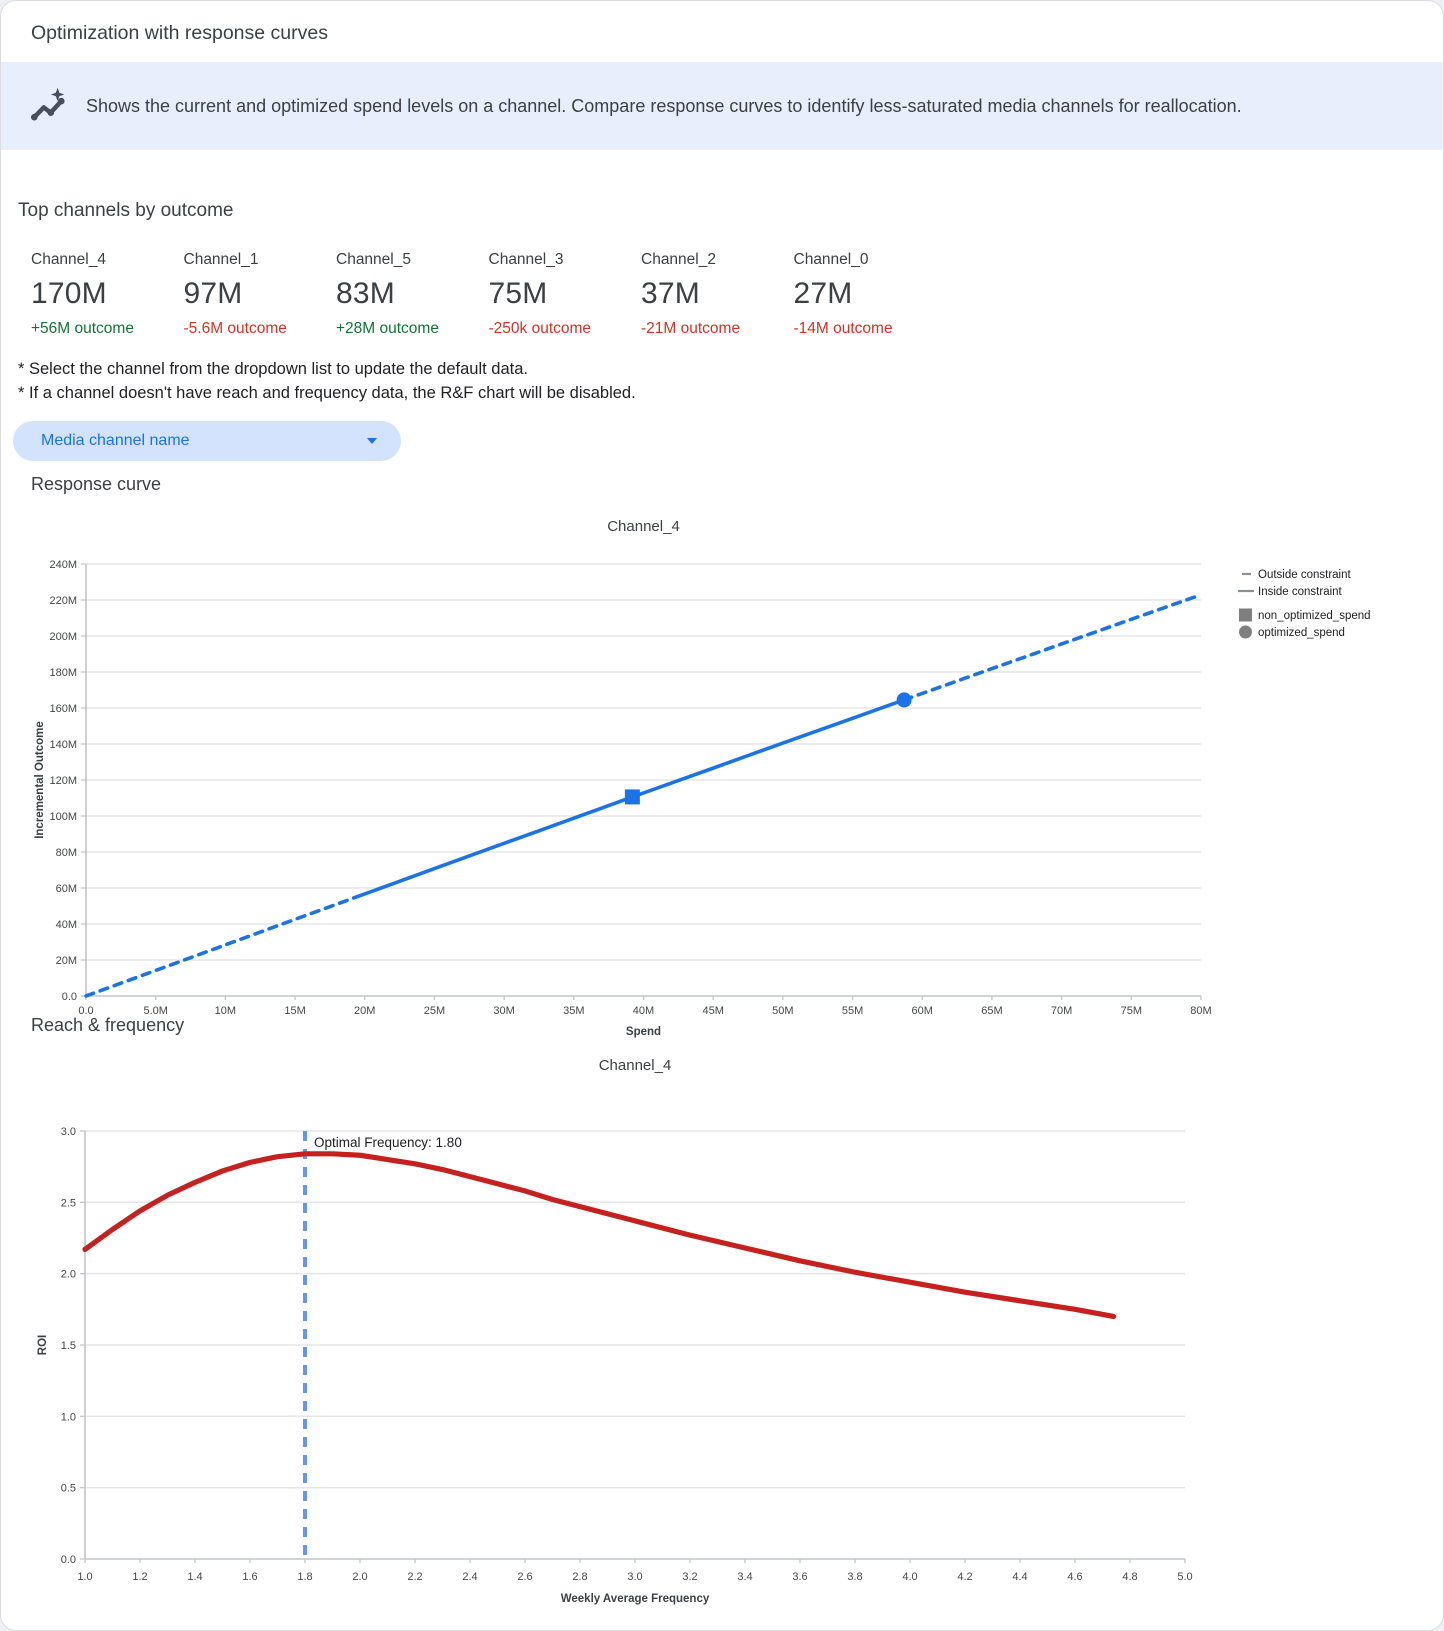 Image resolution: width=1444 pixels, height=1631 pixels. Describe the element at coordinates (414, 1577) in the screenshot. I see `svg-text: 2.2` at that location.